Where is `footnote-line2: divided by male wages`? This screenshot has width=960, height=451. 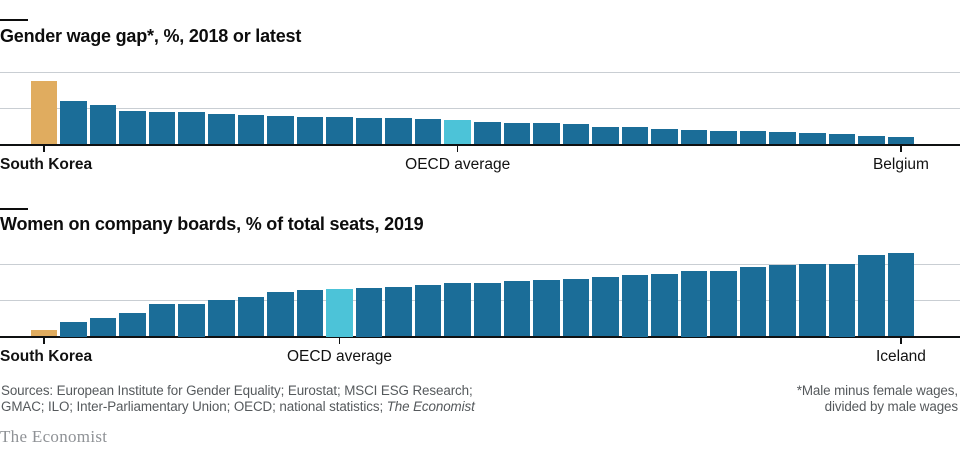
footnote-line2: divided by male wages is located at coordinates (891, 406).